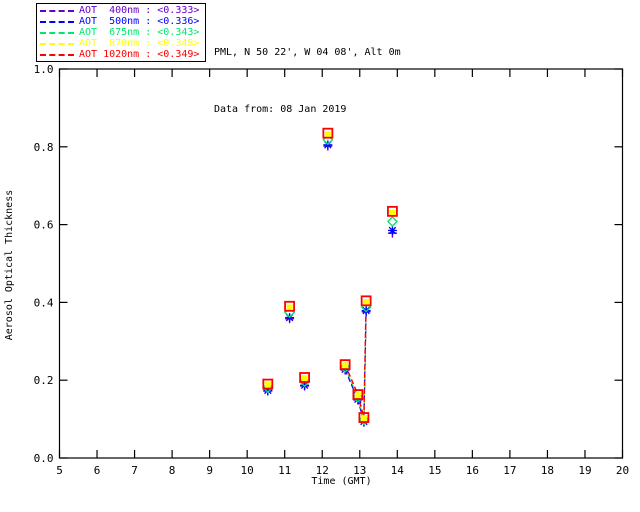 This screenshot has width=640, height=512. Describe the element at coordinates (139, 10) in the screenshot. I see `legend-entry-label: AOT 400nm : <0.333>` at that location.